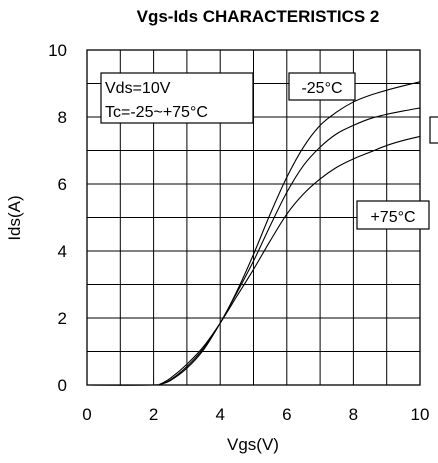 The image size is (438, 463). I want to click on label-cold-box, so click(322, 86).